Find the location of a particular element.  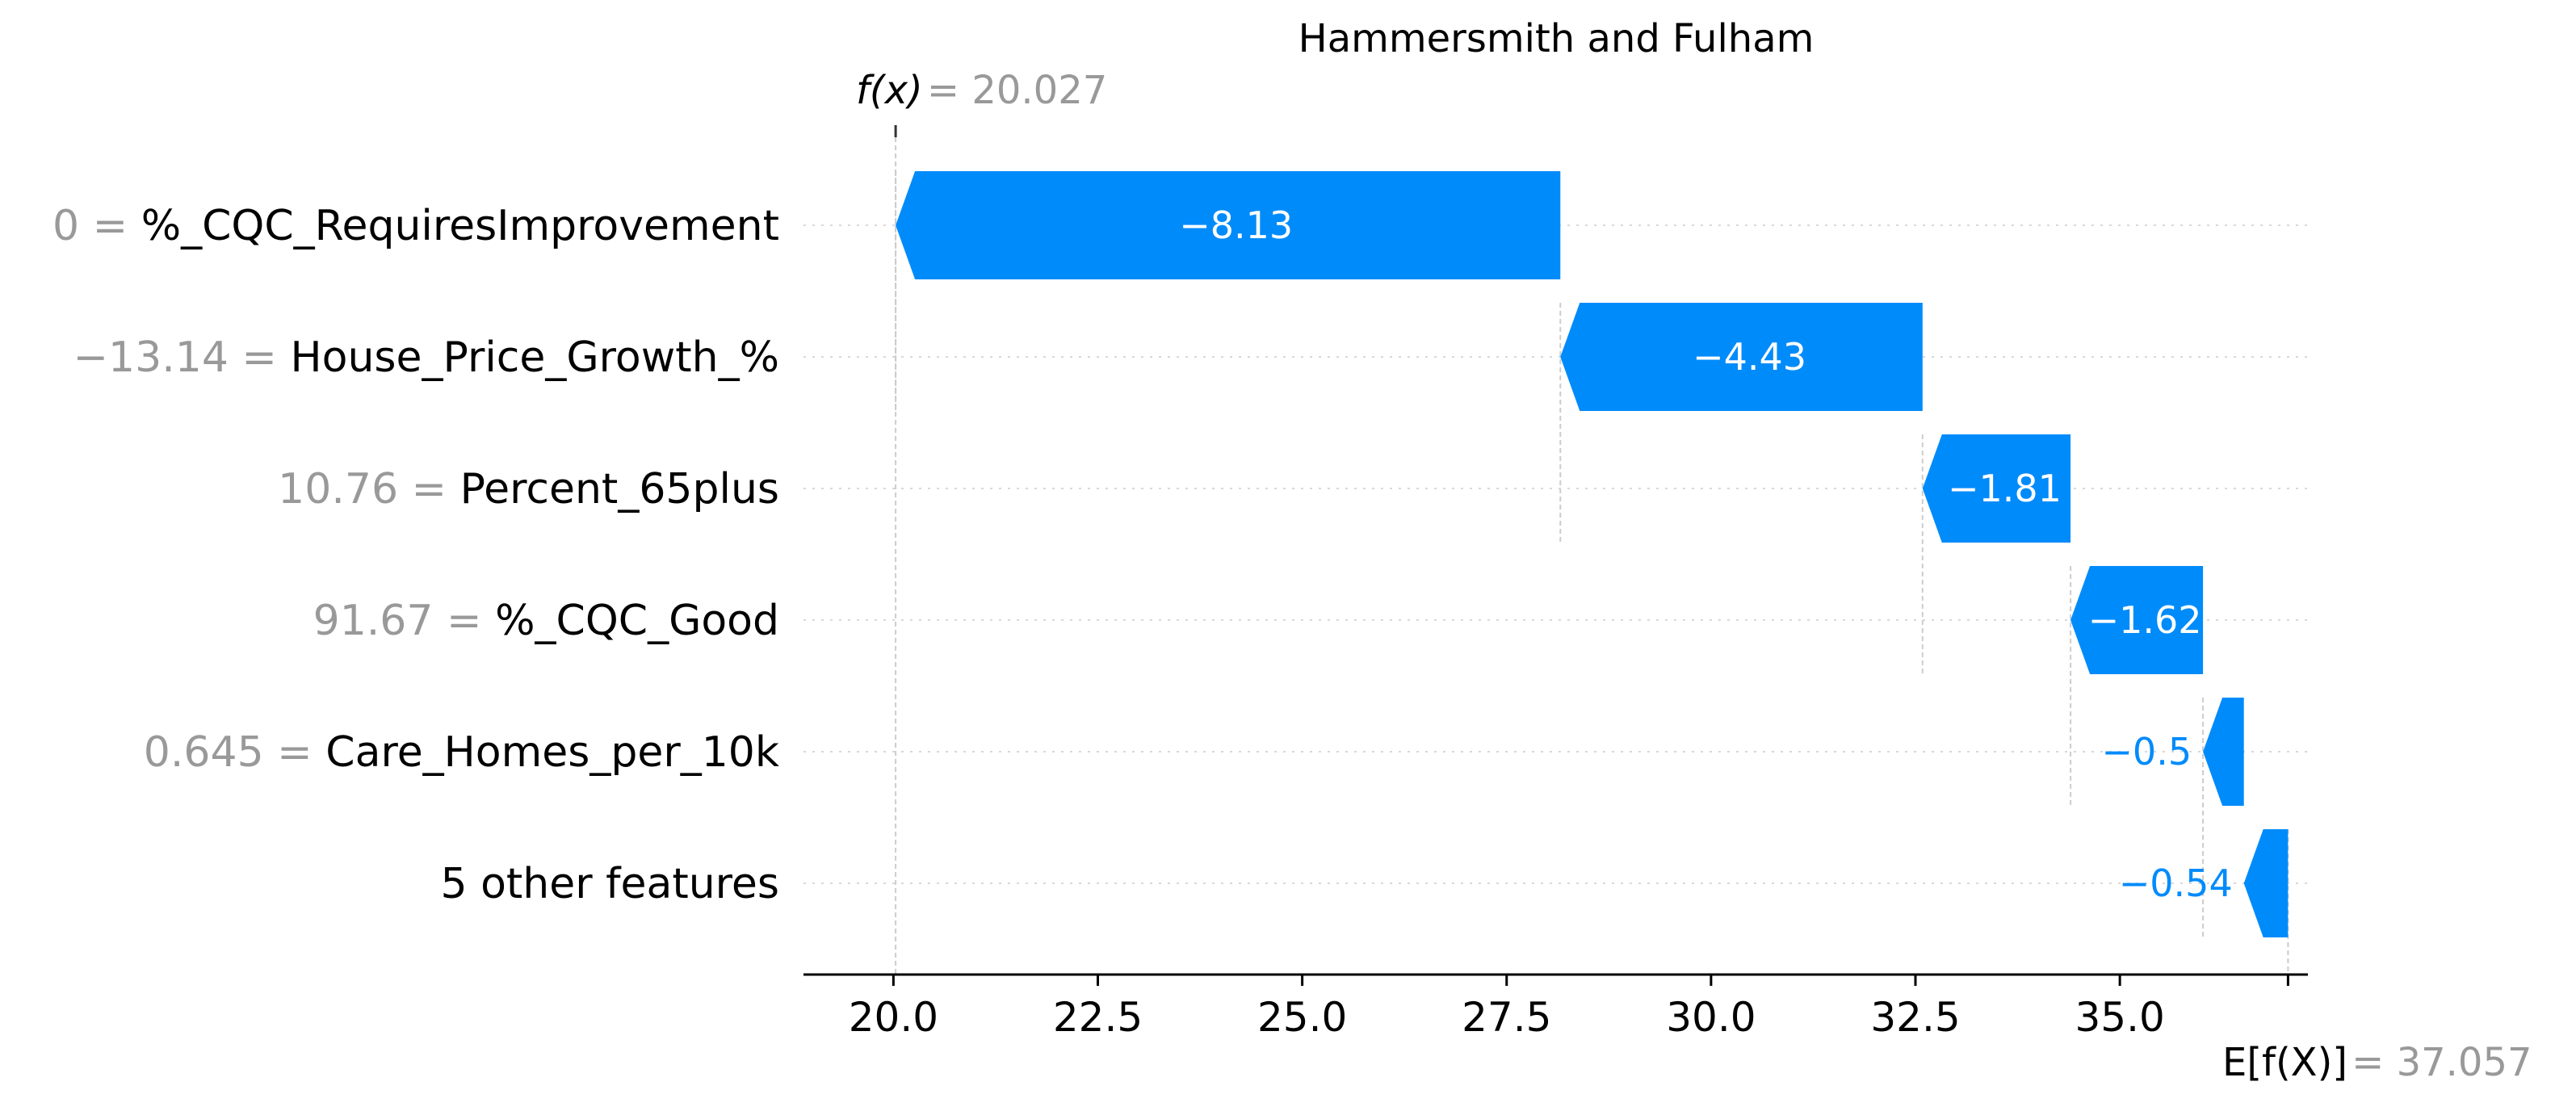

efx-equals: = is located at coordinates (2374, 1062).